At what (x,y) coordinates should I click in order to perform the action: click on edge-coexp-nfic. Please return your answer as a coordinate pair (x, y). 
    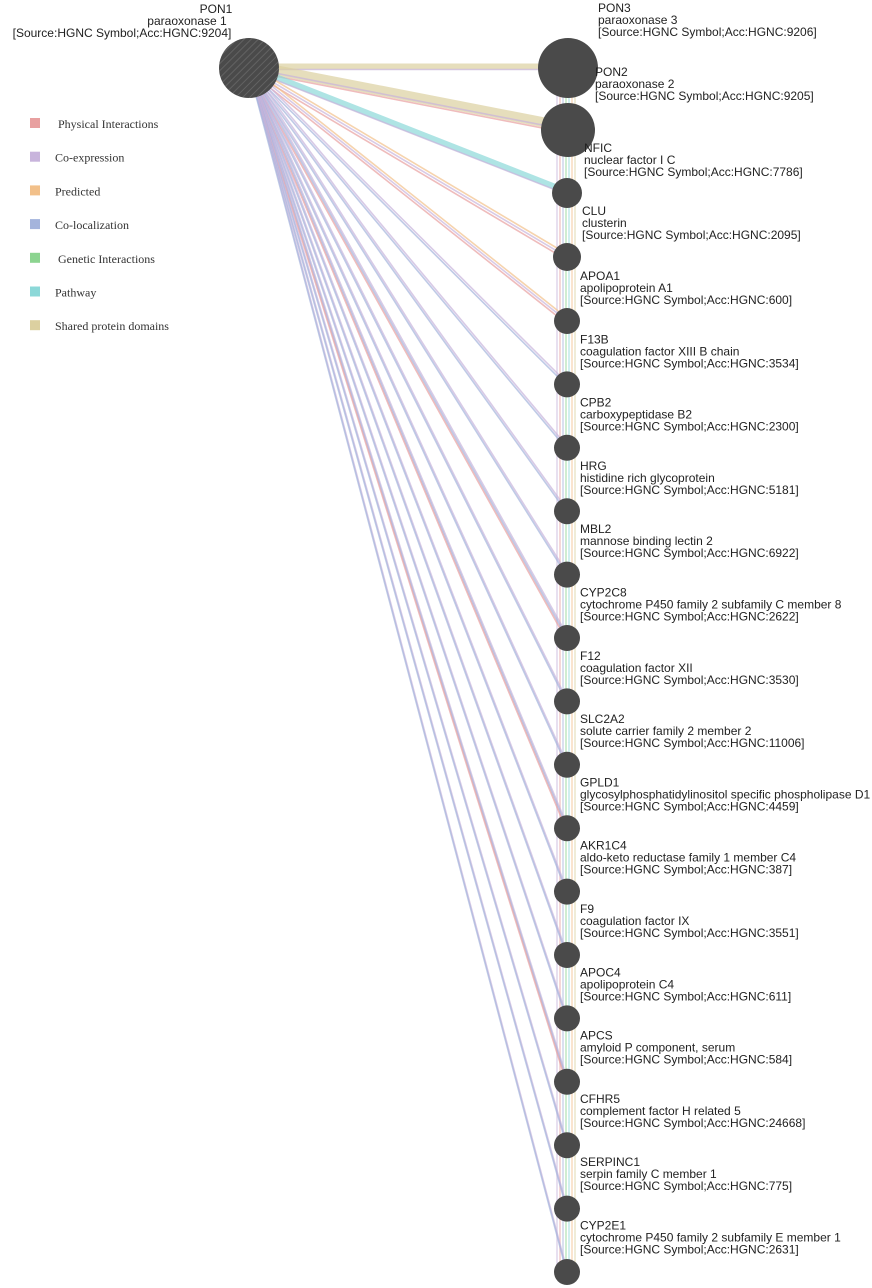
    Looking at the image, I should click on (408, 132).